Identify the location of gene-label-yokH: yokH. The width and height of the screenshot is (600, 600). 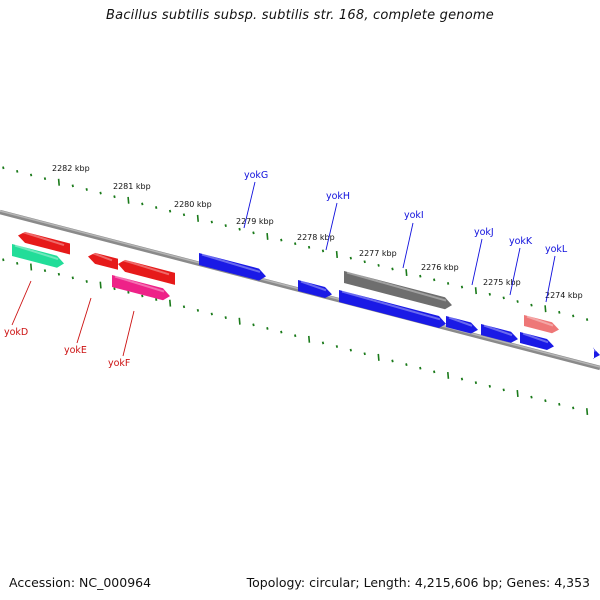
(338, 196).